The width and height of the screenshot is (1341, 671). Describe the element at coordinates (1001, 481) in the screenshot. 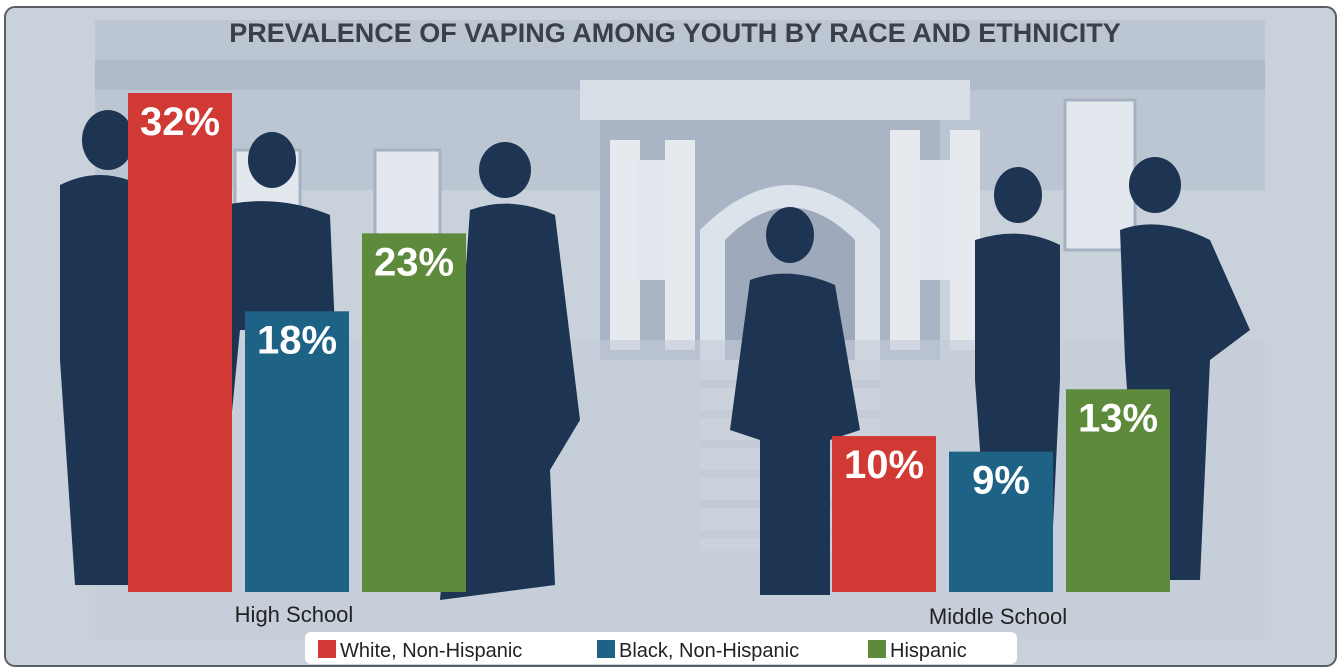

I see `bar-label-middle-school-black: 9%` at that location.